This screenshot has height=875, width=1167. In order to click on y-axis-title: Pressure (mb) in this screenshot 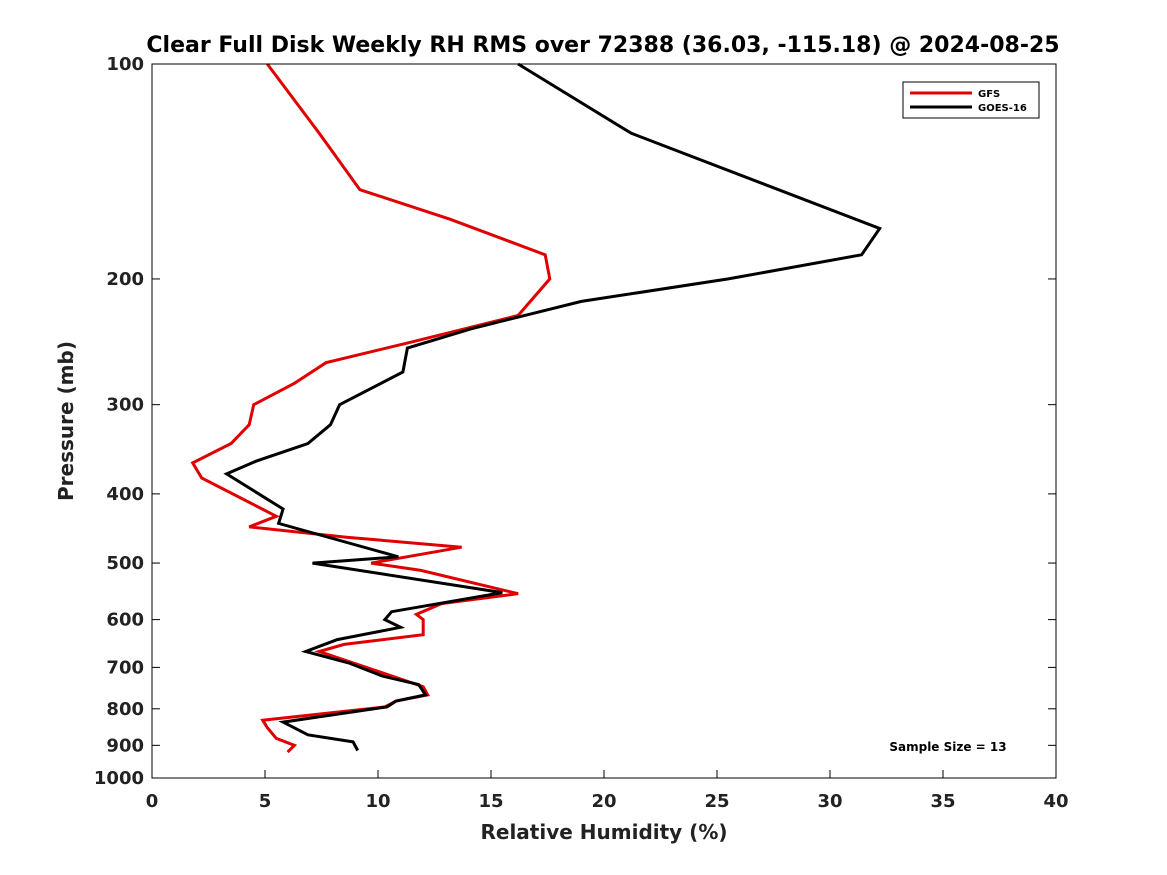, I will do `click(66, 421)`.